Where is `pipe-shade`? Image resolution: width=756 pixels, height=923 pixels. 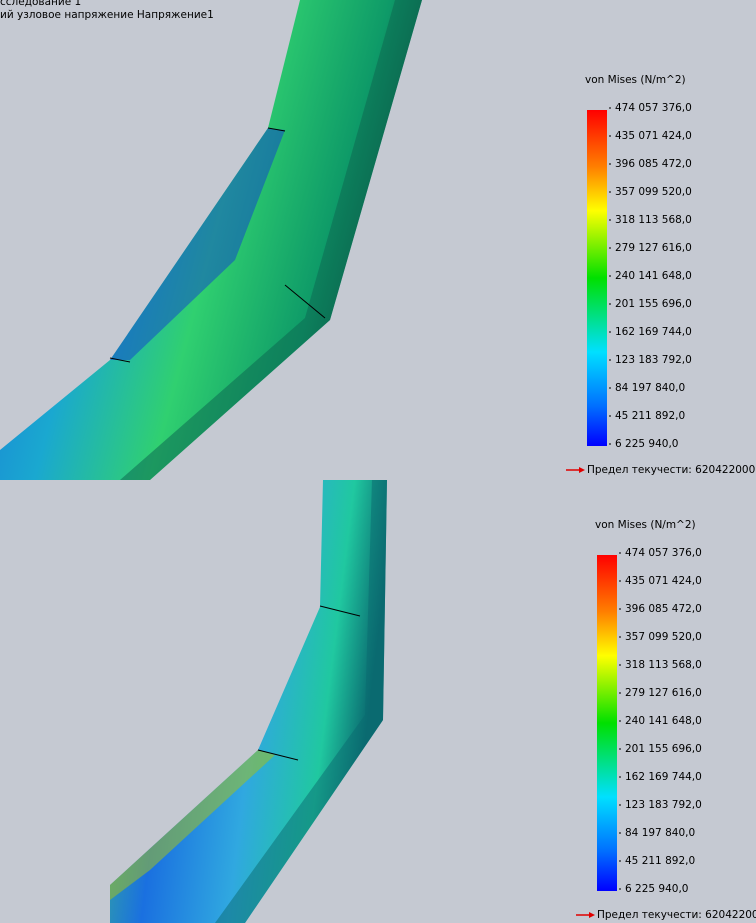
pipe-shade is located at coordinates (301, 701).